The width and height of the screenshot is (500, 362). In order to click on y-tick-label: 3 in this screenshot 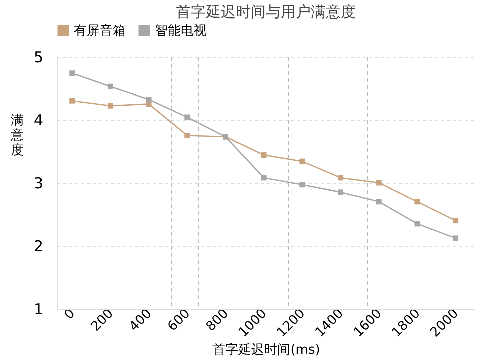, I will do `click(39, 183)`.